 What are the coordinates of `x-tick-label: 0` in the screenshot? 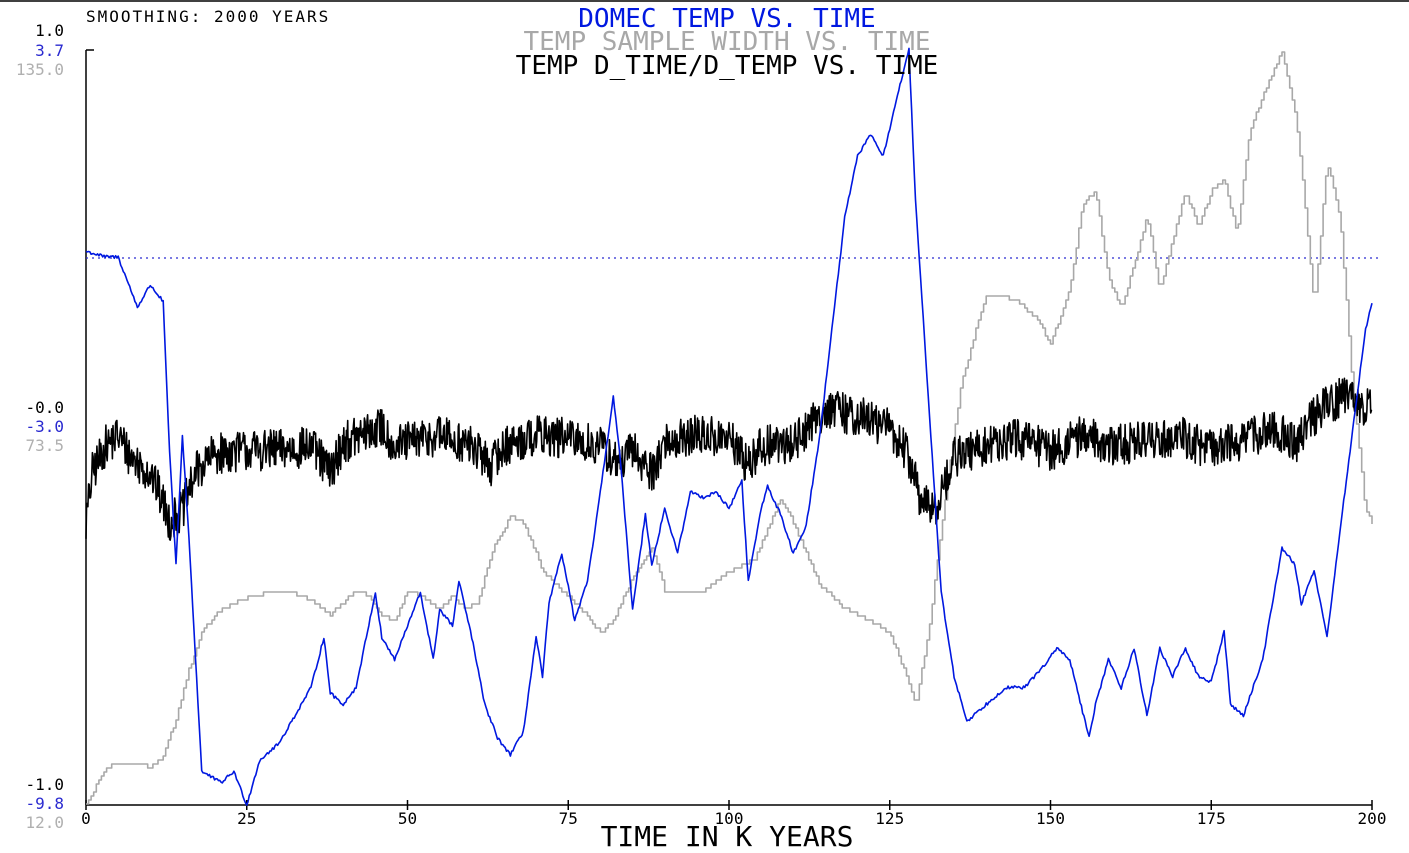 It's located at (86, 818).